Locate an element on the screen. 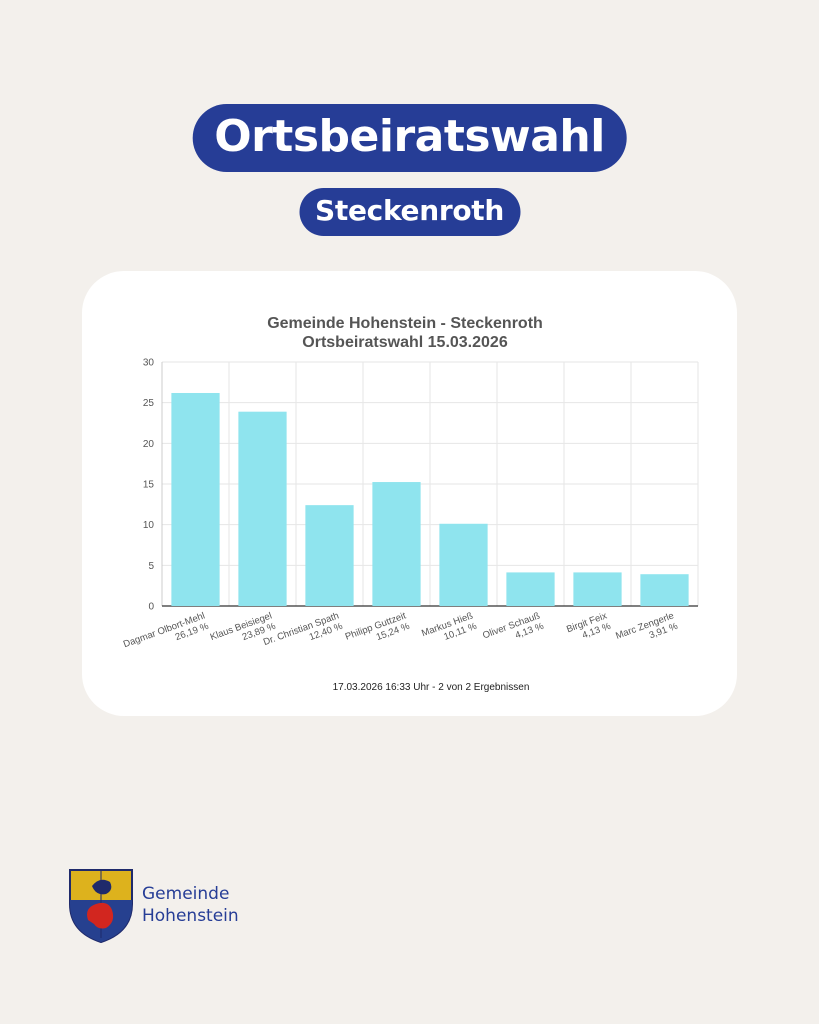  chart-title: Gemeinde Hohenstein - Steckenroth is located at coordinates (405, 323).